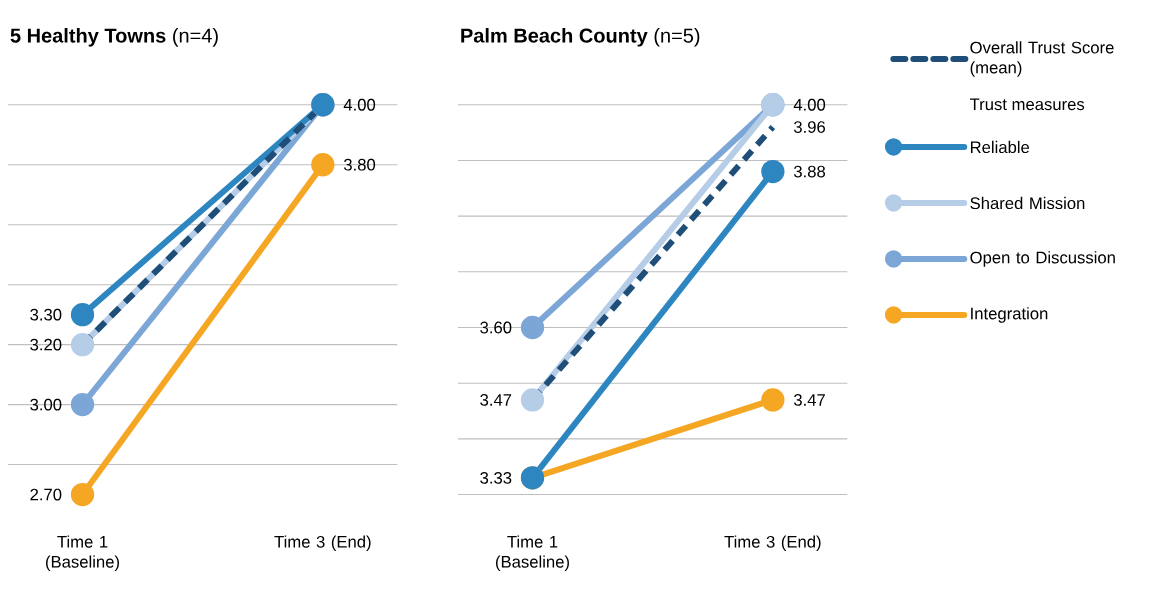  What do you see at coordinates (809, 127) in the screenshot?
I see `data-label: 3.96` at bounding box center [809, 127].